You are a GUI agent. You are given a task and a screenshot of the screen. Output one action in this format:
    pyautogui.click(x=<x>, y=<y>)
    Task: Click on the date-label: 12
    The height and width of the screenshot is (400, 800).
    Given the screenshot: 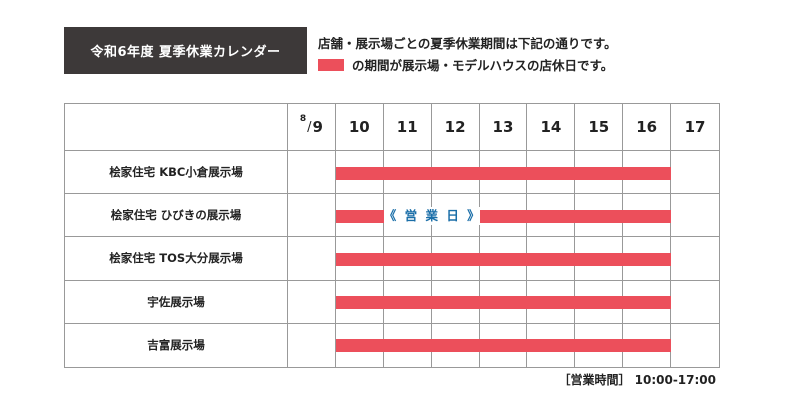 What is the action you would take?
    pyautogui.click(x=455, y=127)
    